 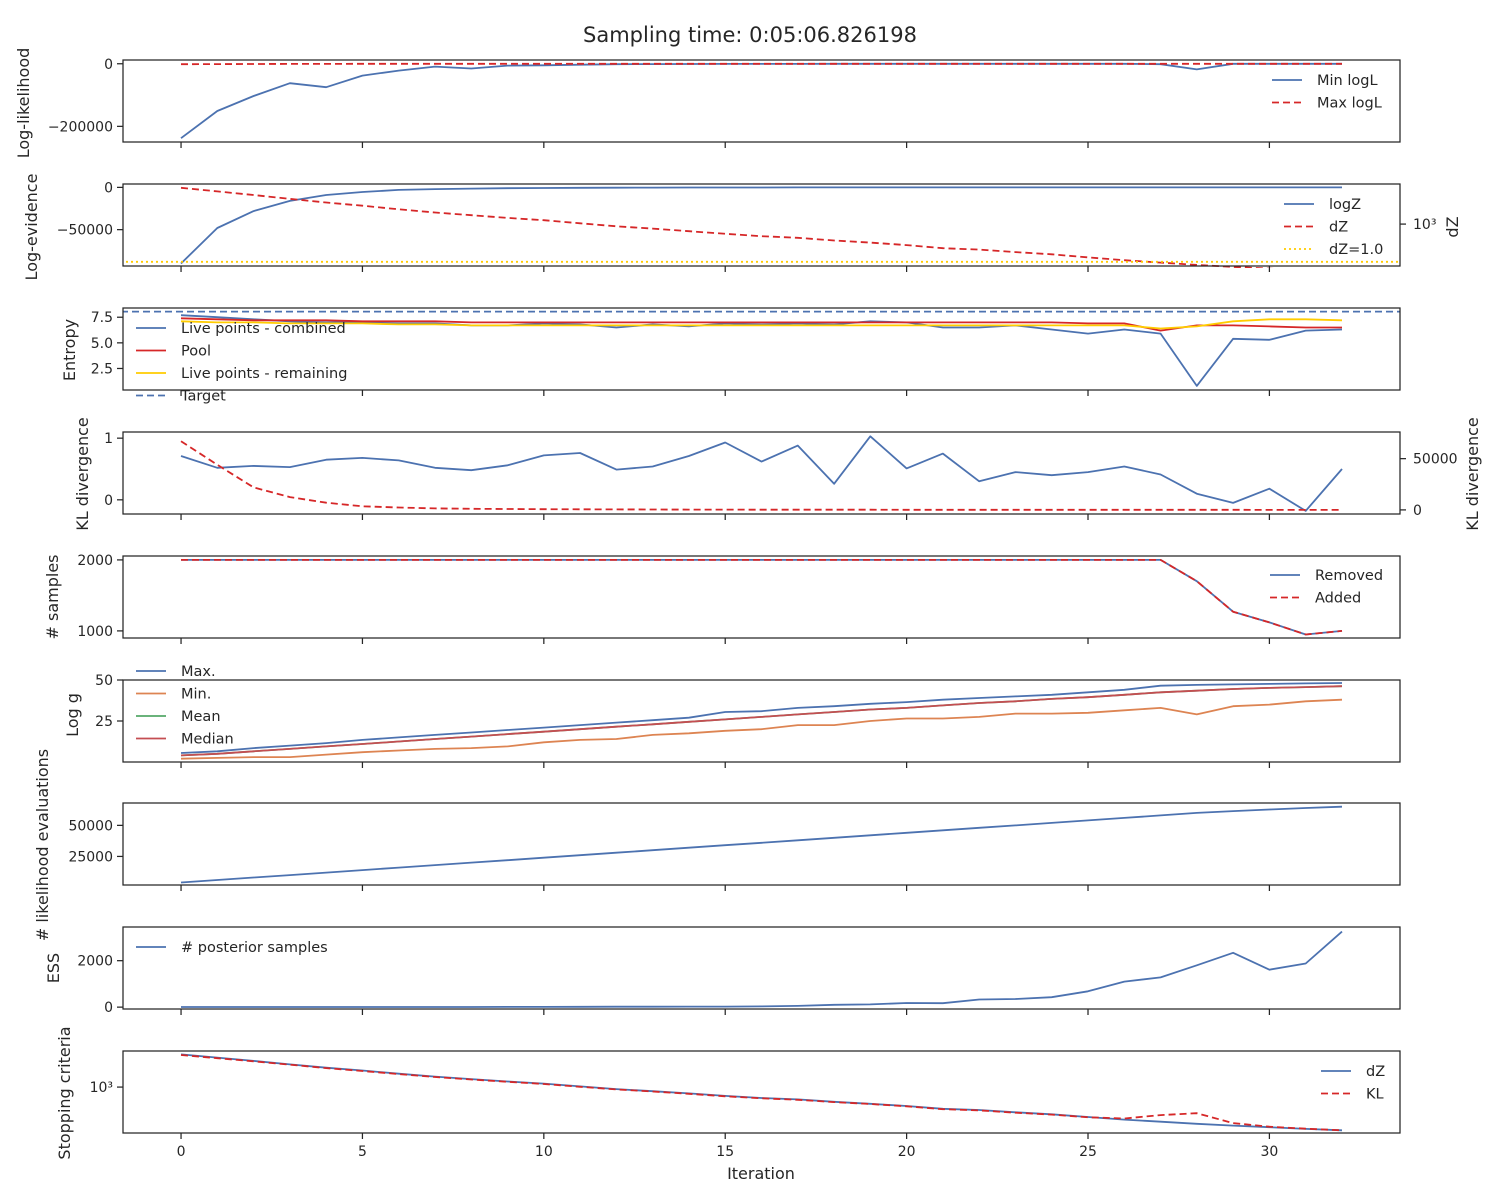 I want to click on y2-tick: 10³, so click(x=1418, y=225).